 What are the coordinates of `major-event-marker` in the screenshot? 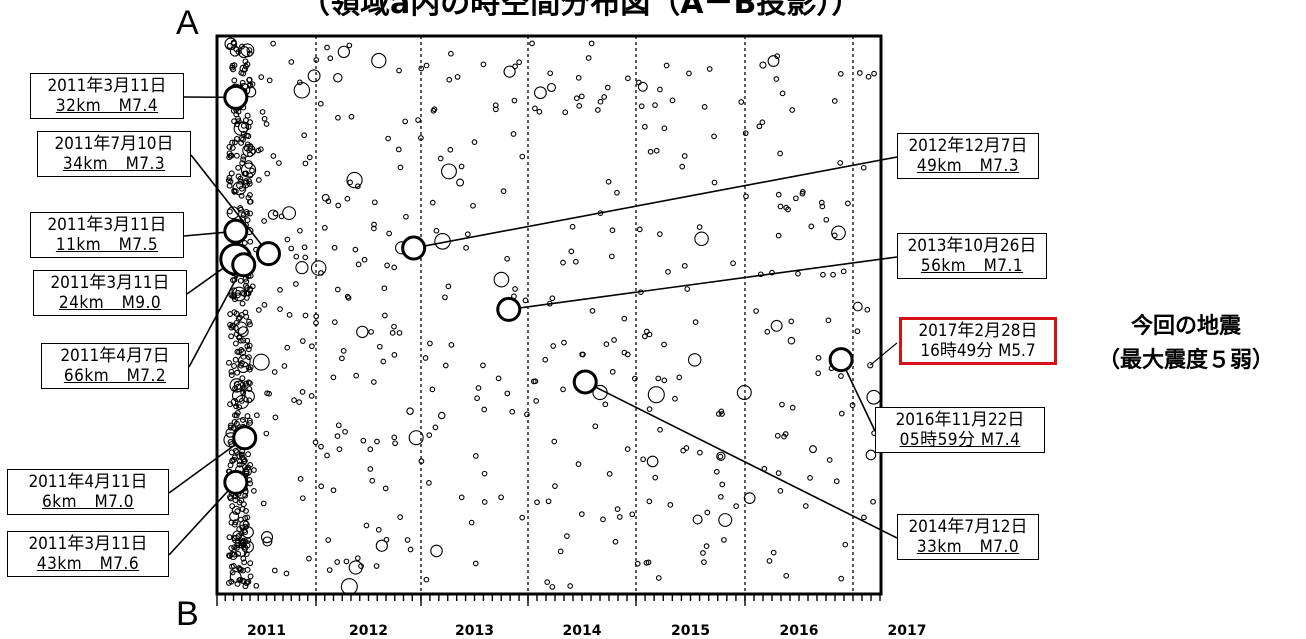 It's located at (585, 382).